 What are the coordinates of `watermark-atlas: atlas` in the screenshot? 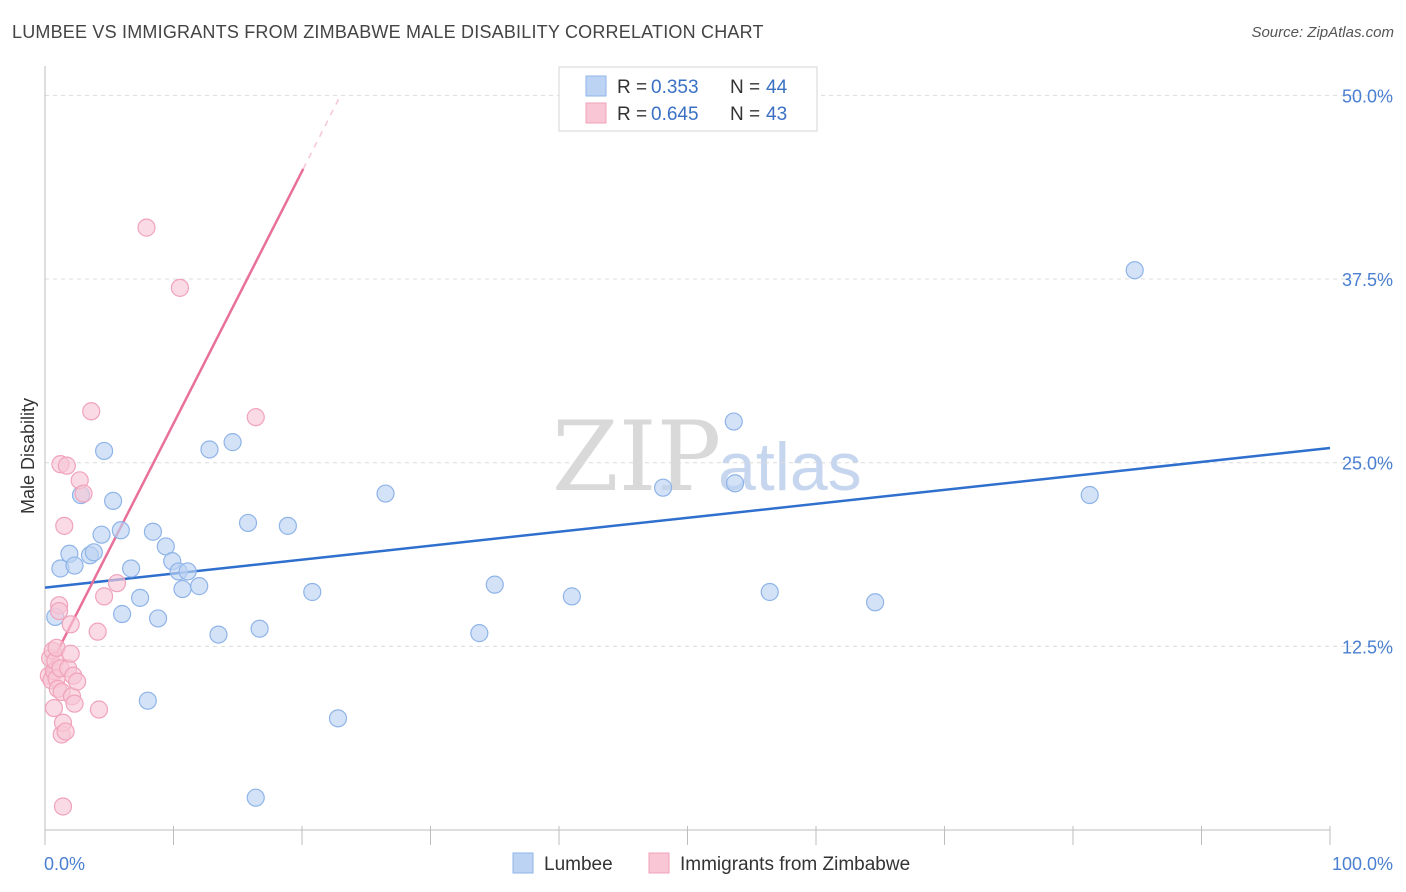 It's located at (790, 467).